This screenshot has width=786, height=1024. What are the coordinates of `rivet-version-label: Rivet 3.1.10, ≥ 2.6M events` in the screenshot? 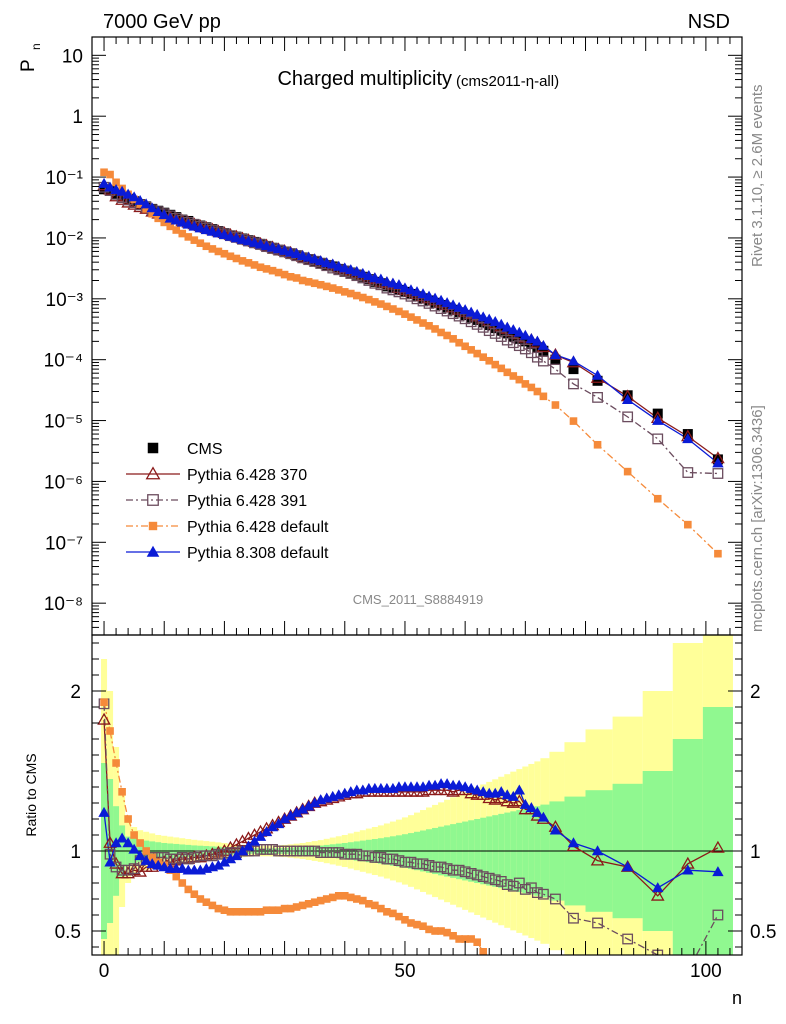 It's located at (757, 176).